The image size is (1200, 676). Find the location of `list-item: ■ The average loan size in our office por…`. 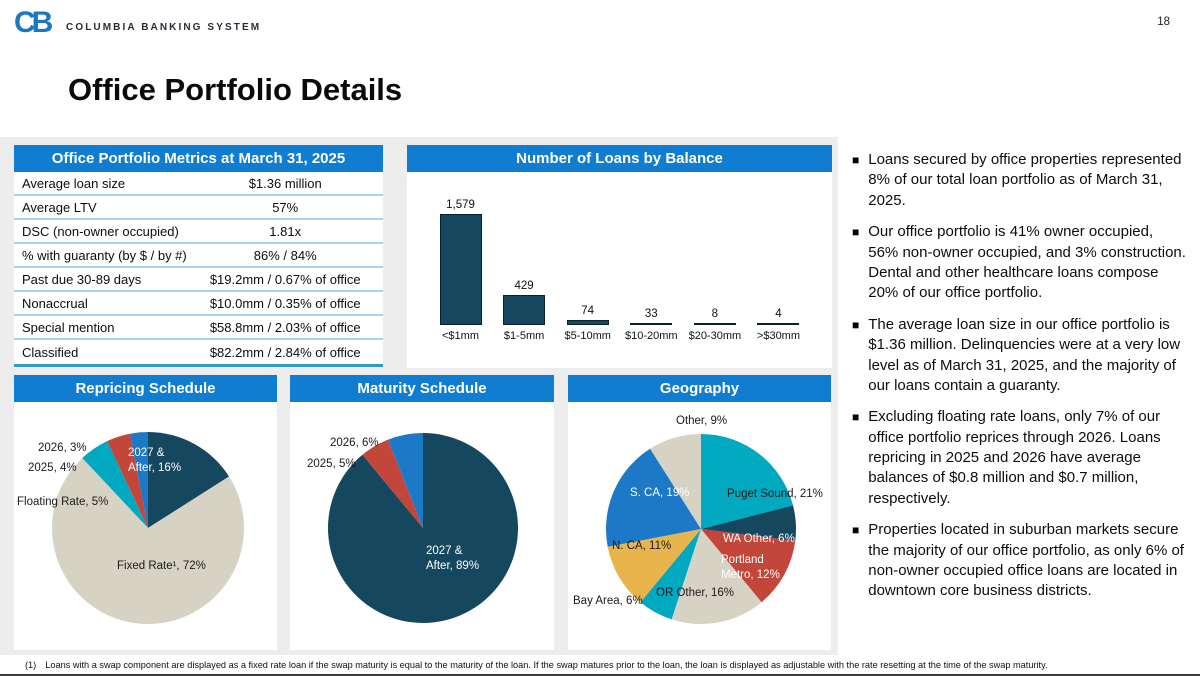

list-item: ■ The average loan size in our office por… is located at coordinates (1019, 356).